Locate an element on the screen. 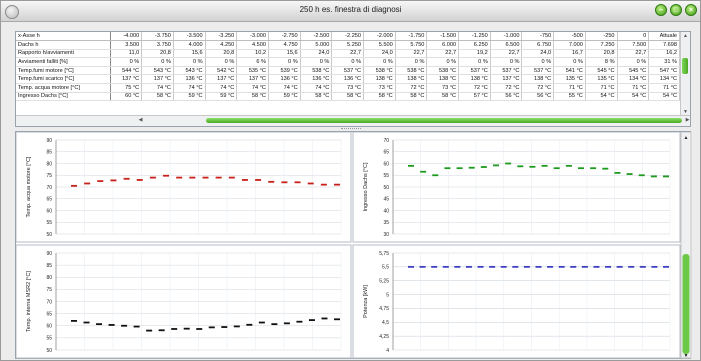 Image resolution: width=701 pixels, height=361 pixels. table-cell: 7.250 is located at coordinates (601, 45).